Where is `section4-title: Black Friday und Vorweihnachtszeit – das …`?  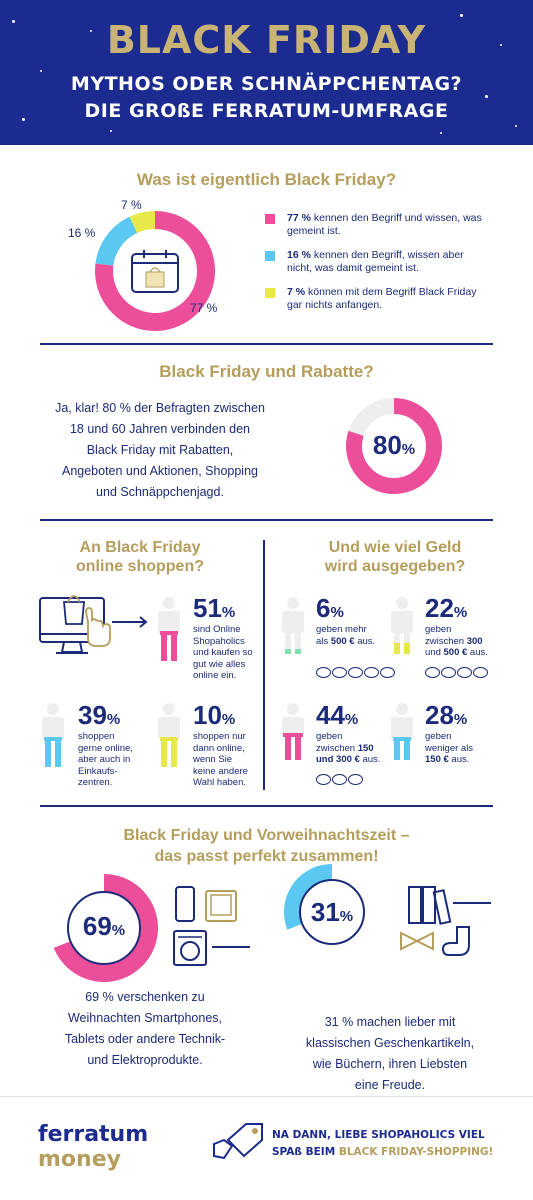
section4-title: Black Friday und Vorweihnachtszeit – das … is located at coordinates (266, 846).